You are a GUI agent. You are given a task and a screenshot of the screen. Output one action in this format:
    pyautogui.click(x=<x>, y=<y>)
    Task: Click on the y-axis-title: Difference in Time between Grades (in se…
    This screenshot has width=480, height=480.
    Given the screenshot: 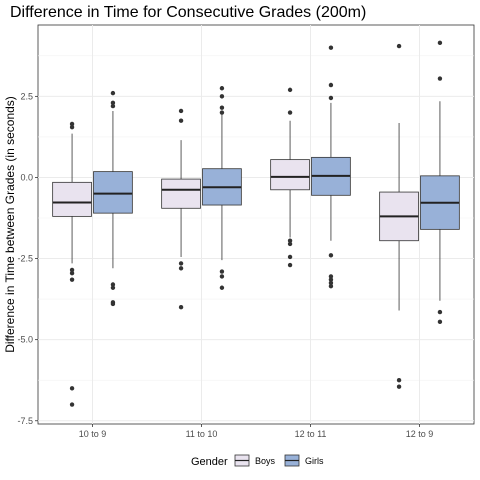 What is the action you would take?
    pyautogui.click(x=10, y=224)
    